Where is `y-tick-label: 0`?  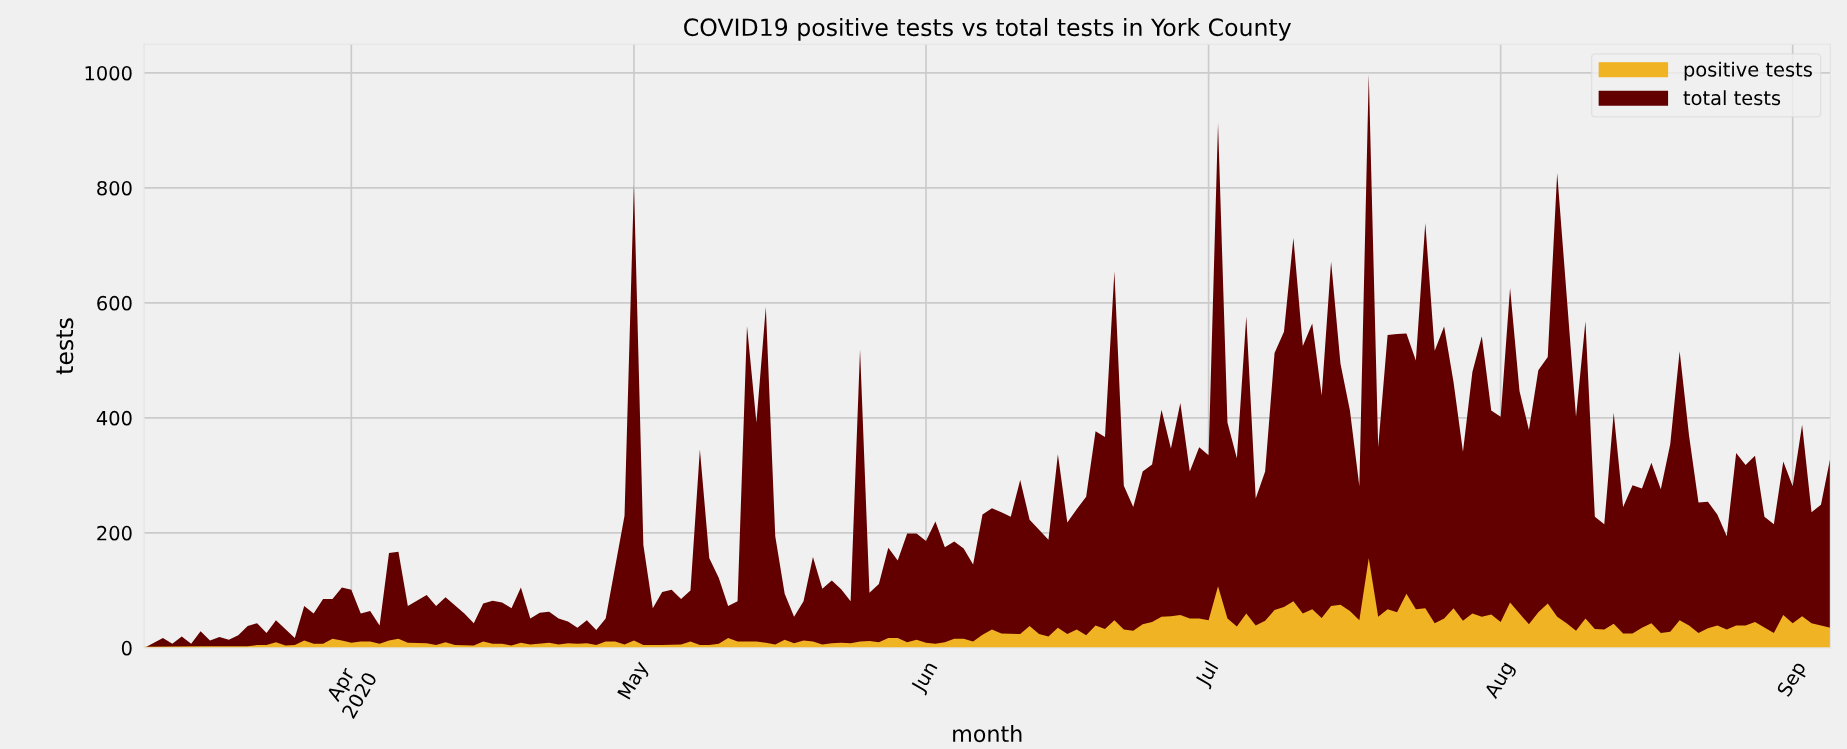
y-tick-label: 0 is located at coordinates (126, 648).